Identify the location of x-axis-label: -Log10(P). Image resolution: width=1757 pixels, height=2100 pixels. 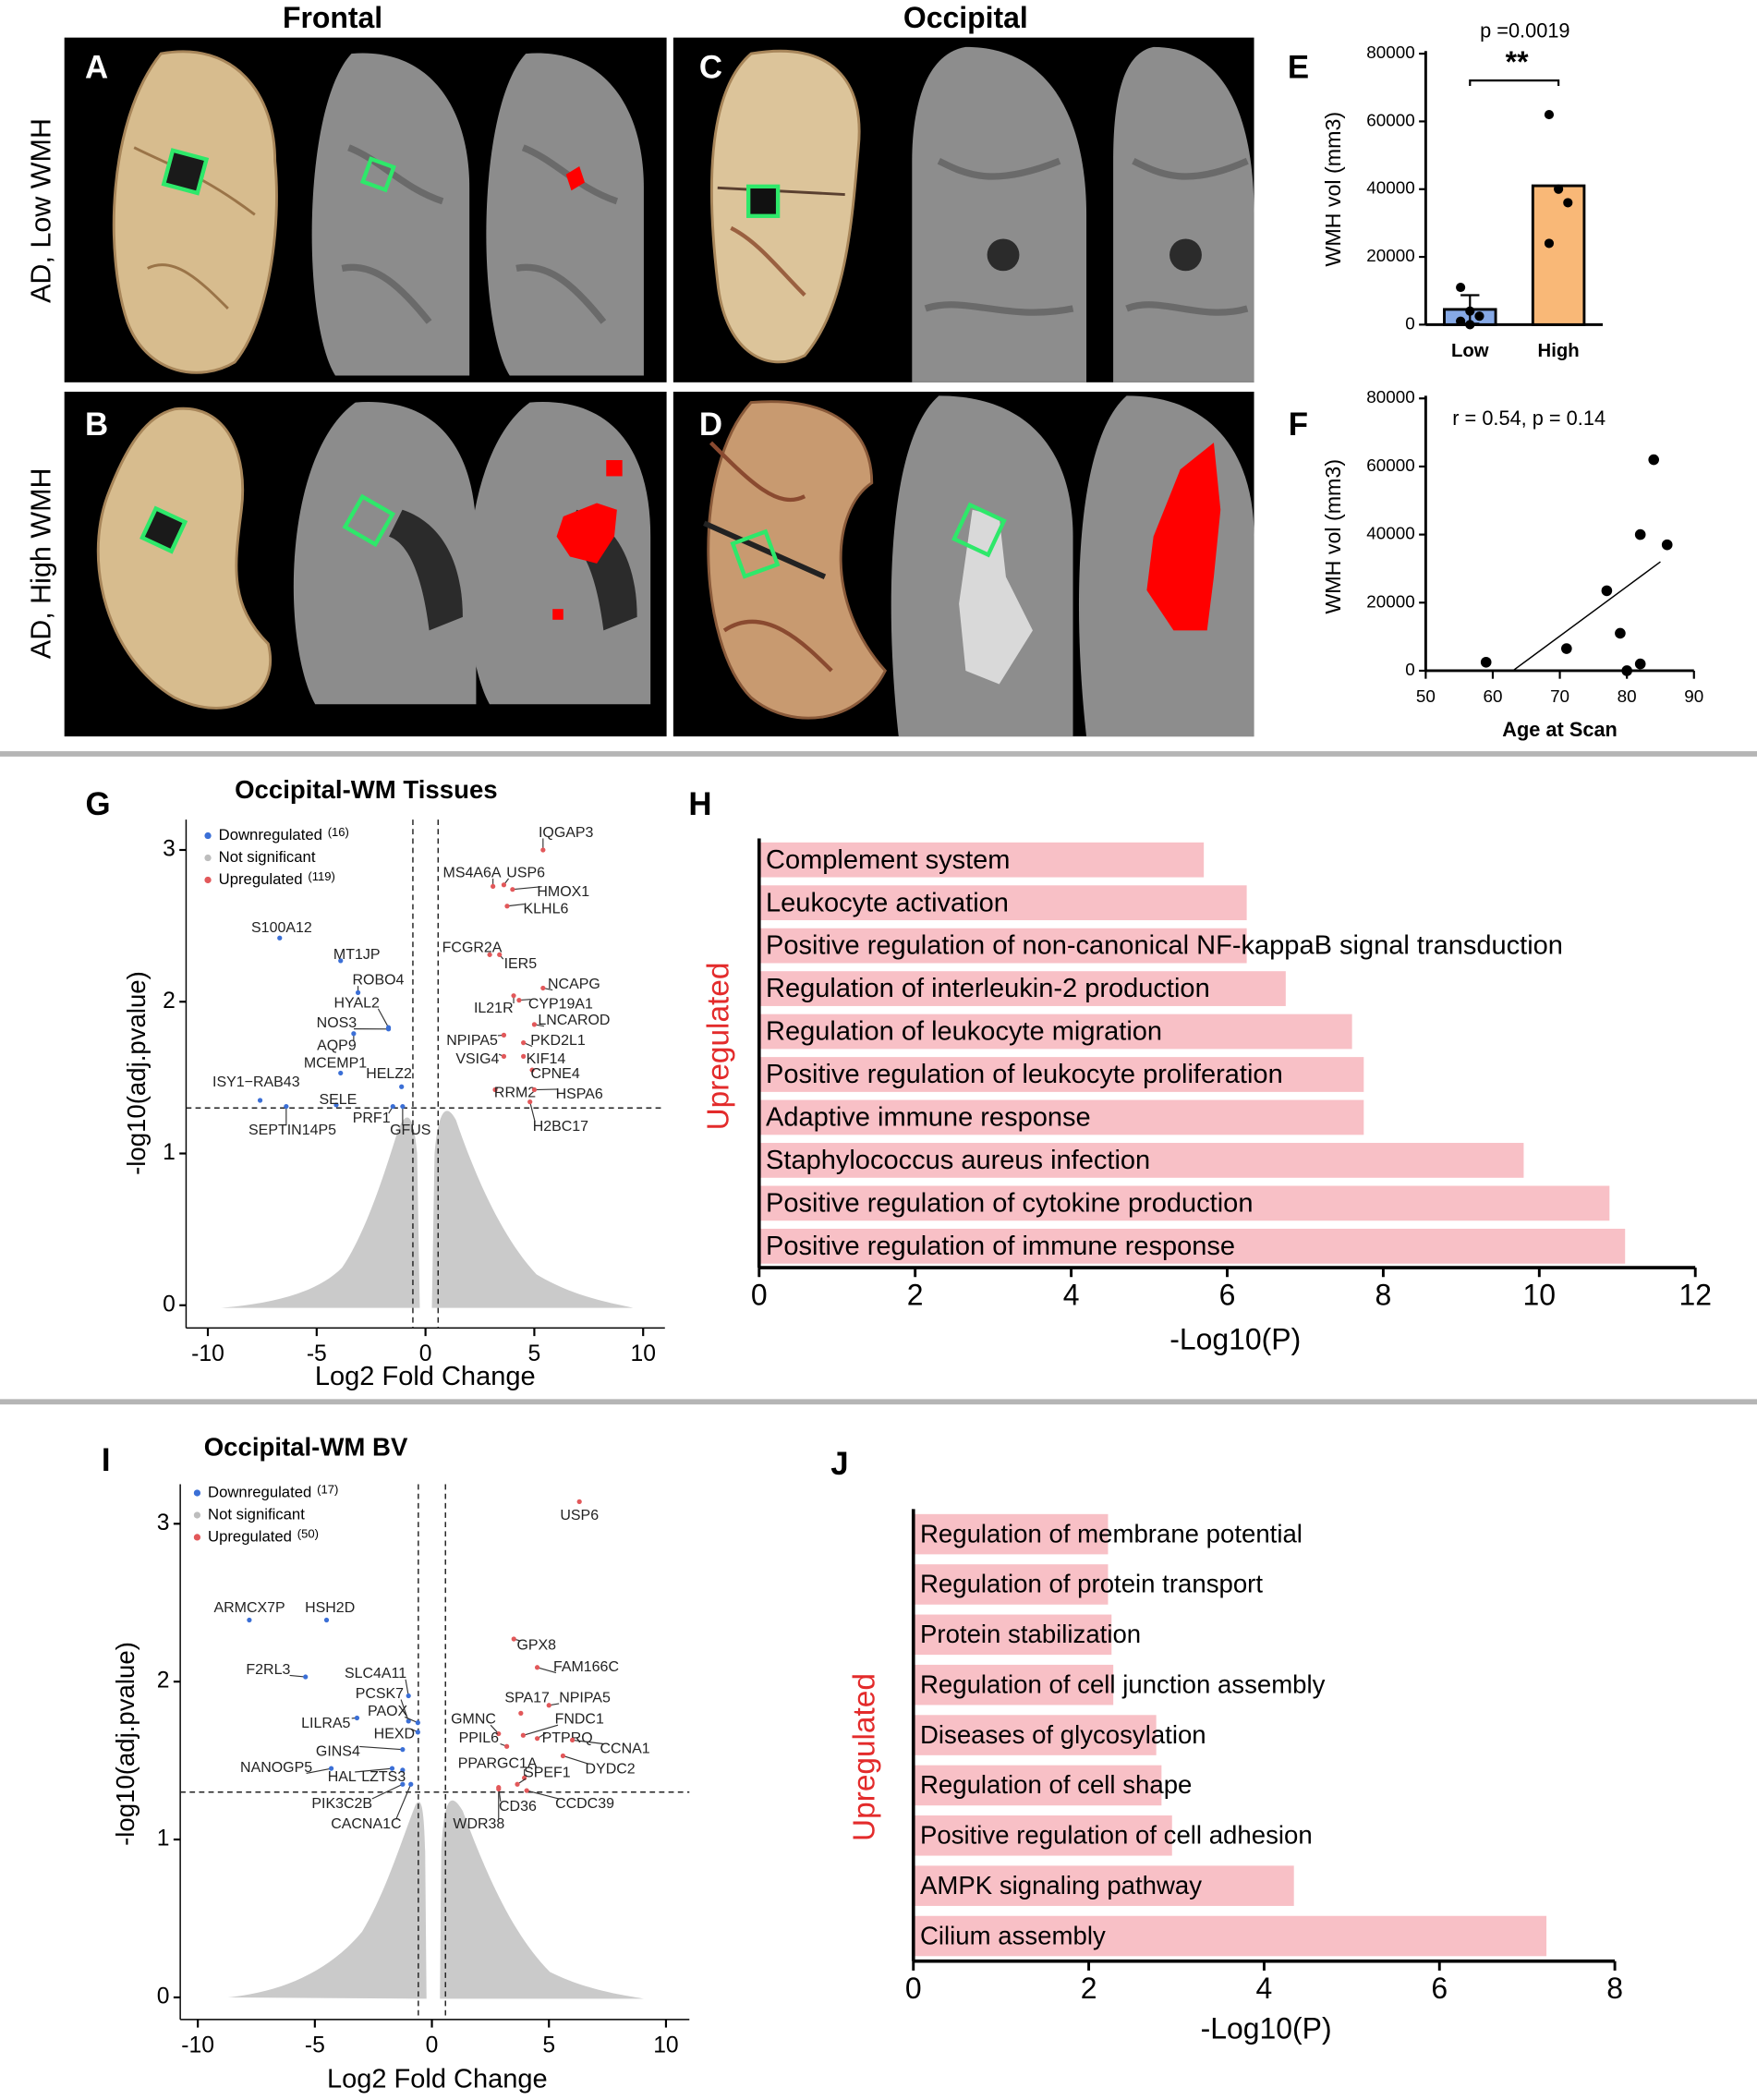
(1235, 1339).